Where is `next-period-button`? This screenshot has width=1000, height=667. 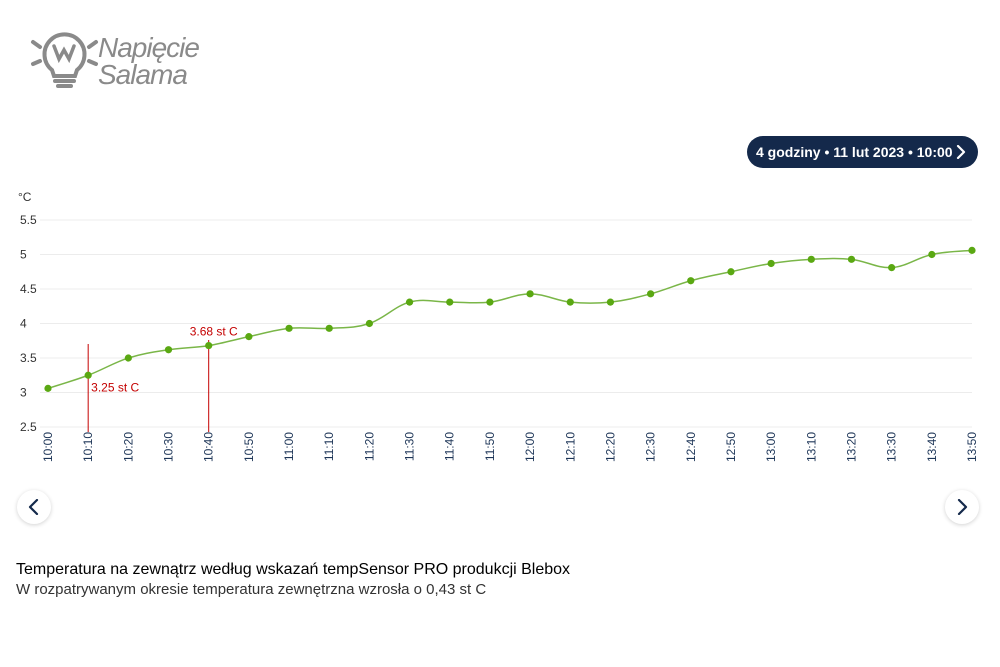 next-period-button is located at coordinates (962, 507).